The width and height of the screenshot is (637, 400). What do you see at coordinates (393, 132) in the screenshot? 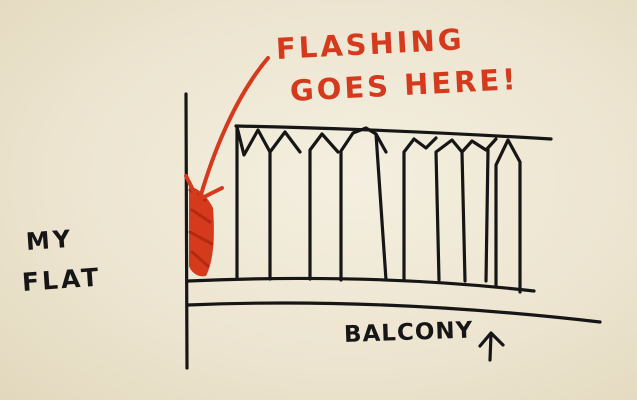
I see `railing-top-rail` at bounding box center [393, 132].